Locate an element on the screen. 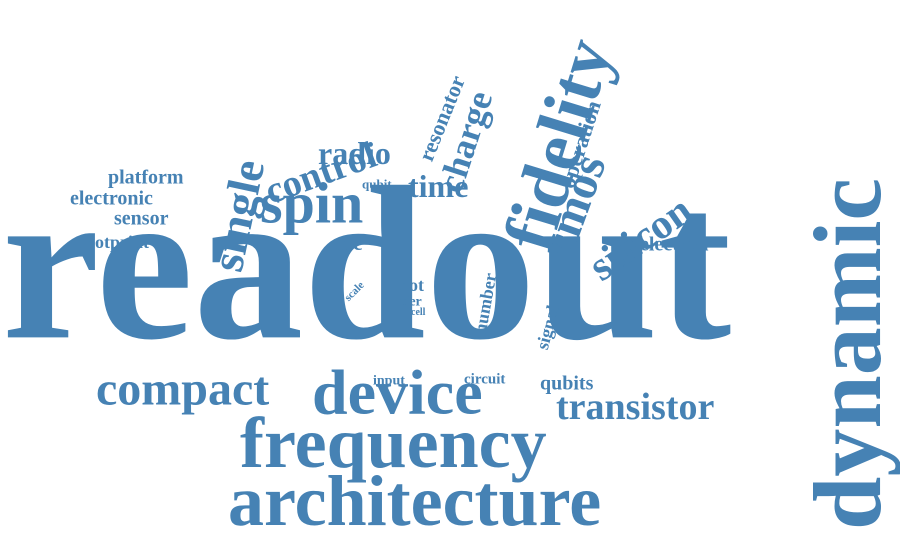 The width and height of the screenshot is (900, 541). word-dot: dot is located at coordinates (412, 284).